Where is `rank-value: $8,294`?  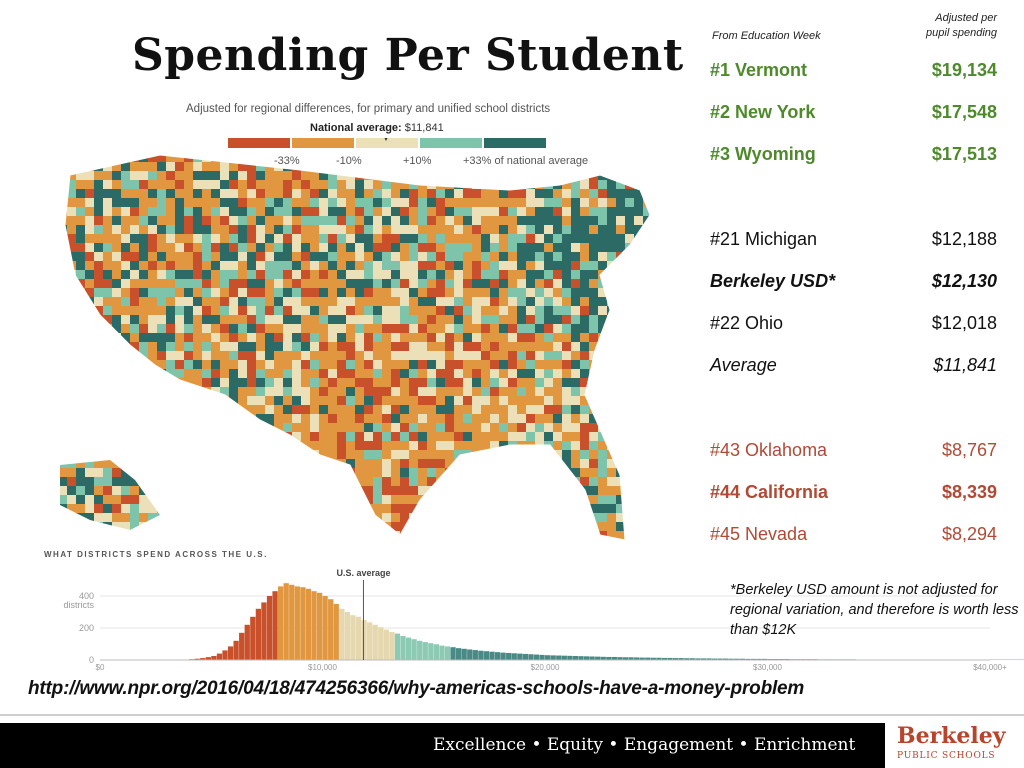
rank-value: $8,294 is located at coordinates (969, 534).